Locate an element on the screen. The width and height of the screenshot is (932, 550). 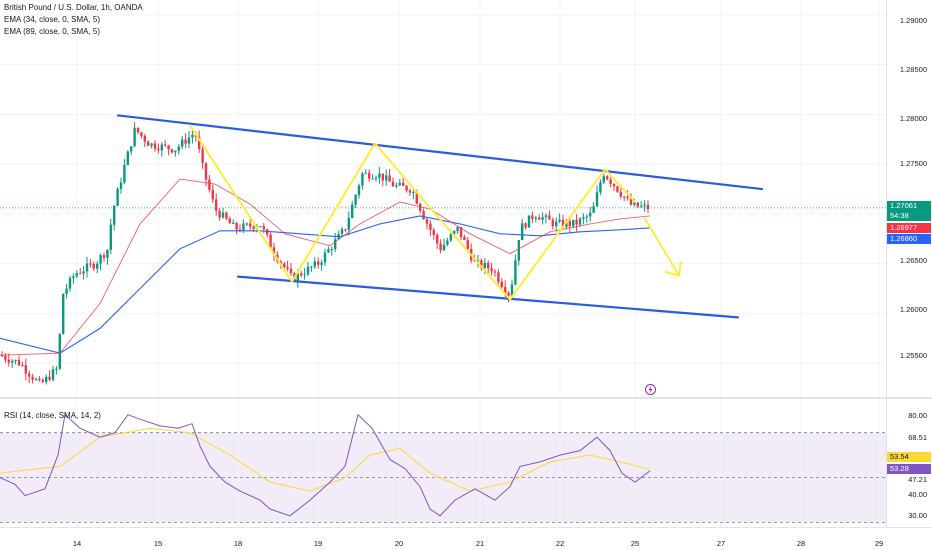
rsi-scale: 80.00 68.51 47.21 40.00 30.00 is located at coordinates (909, 463).